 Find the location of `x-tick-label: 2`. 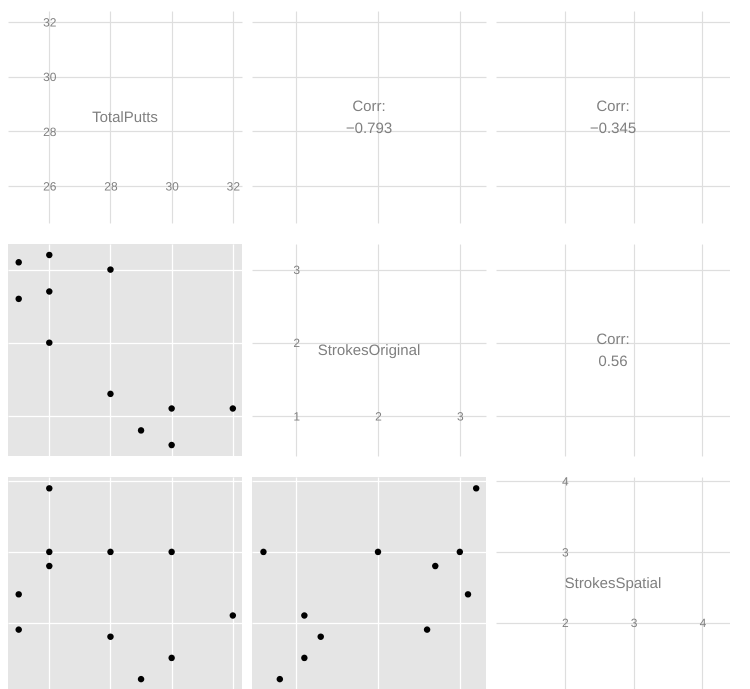

x-tick-label: 2 is located at coordinates (378, 416).